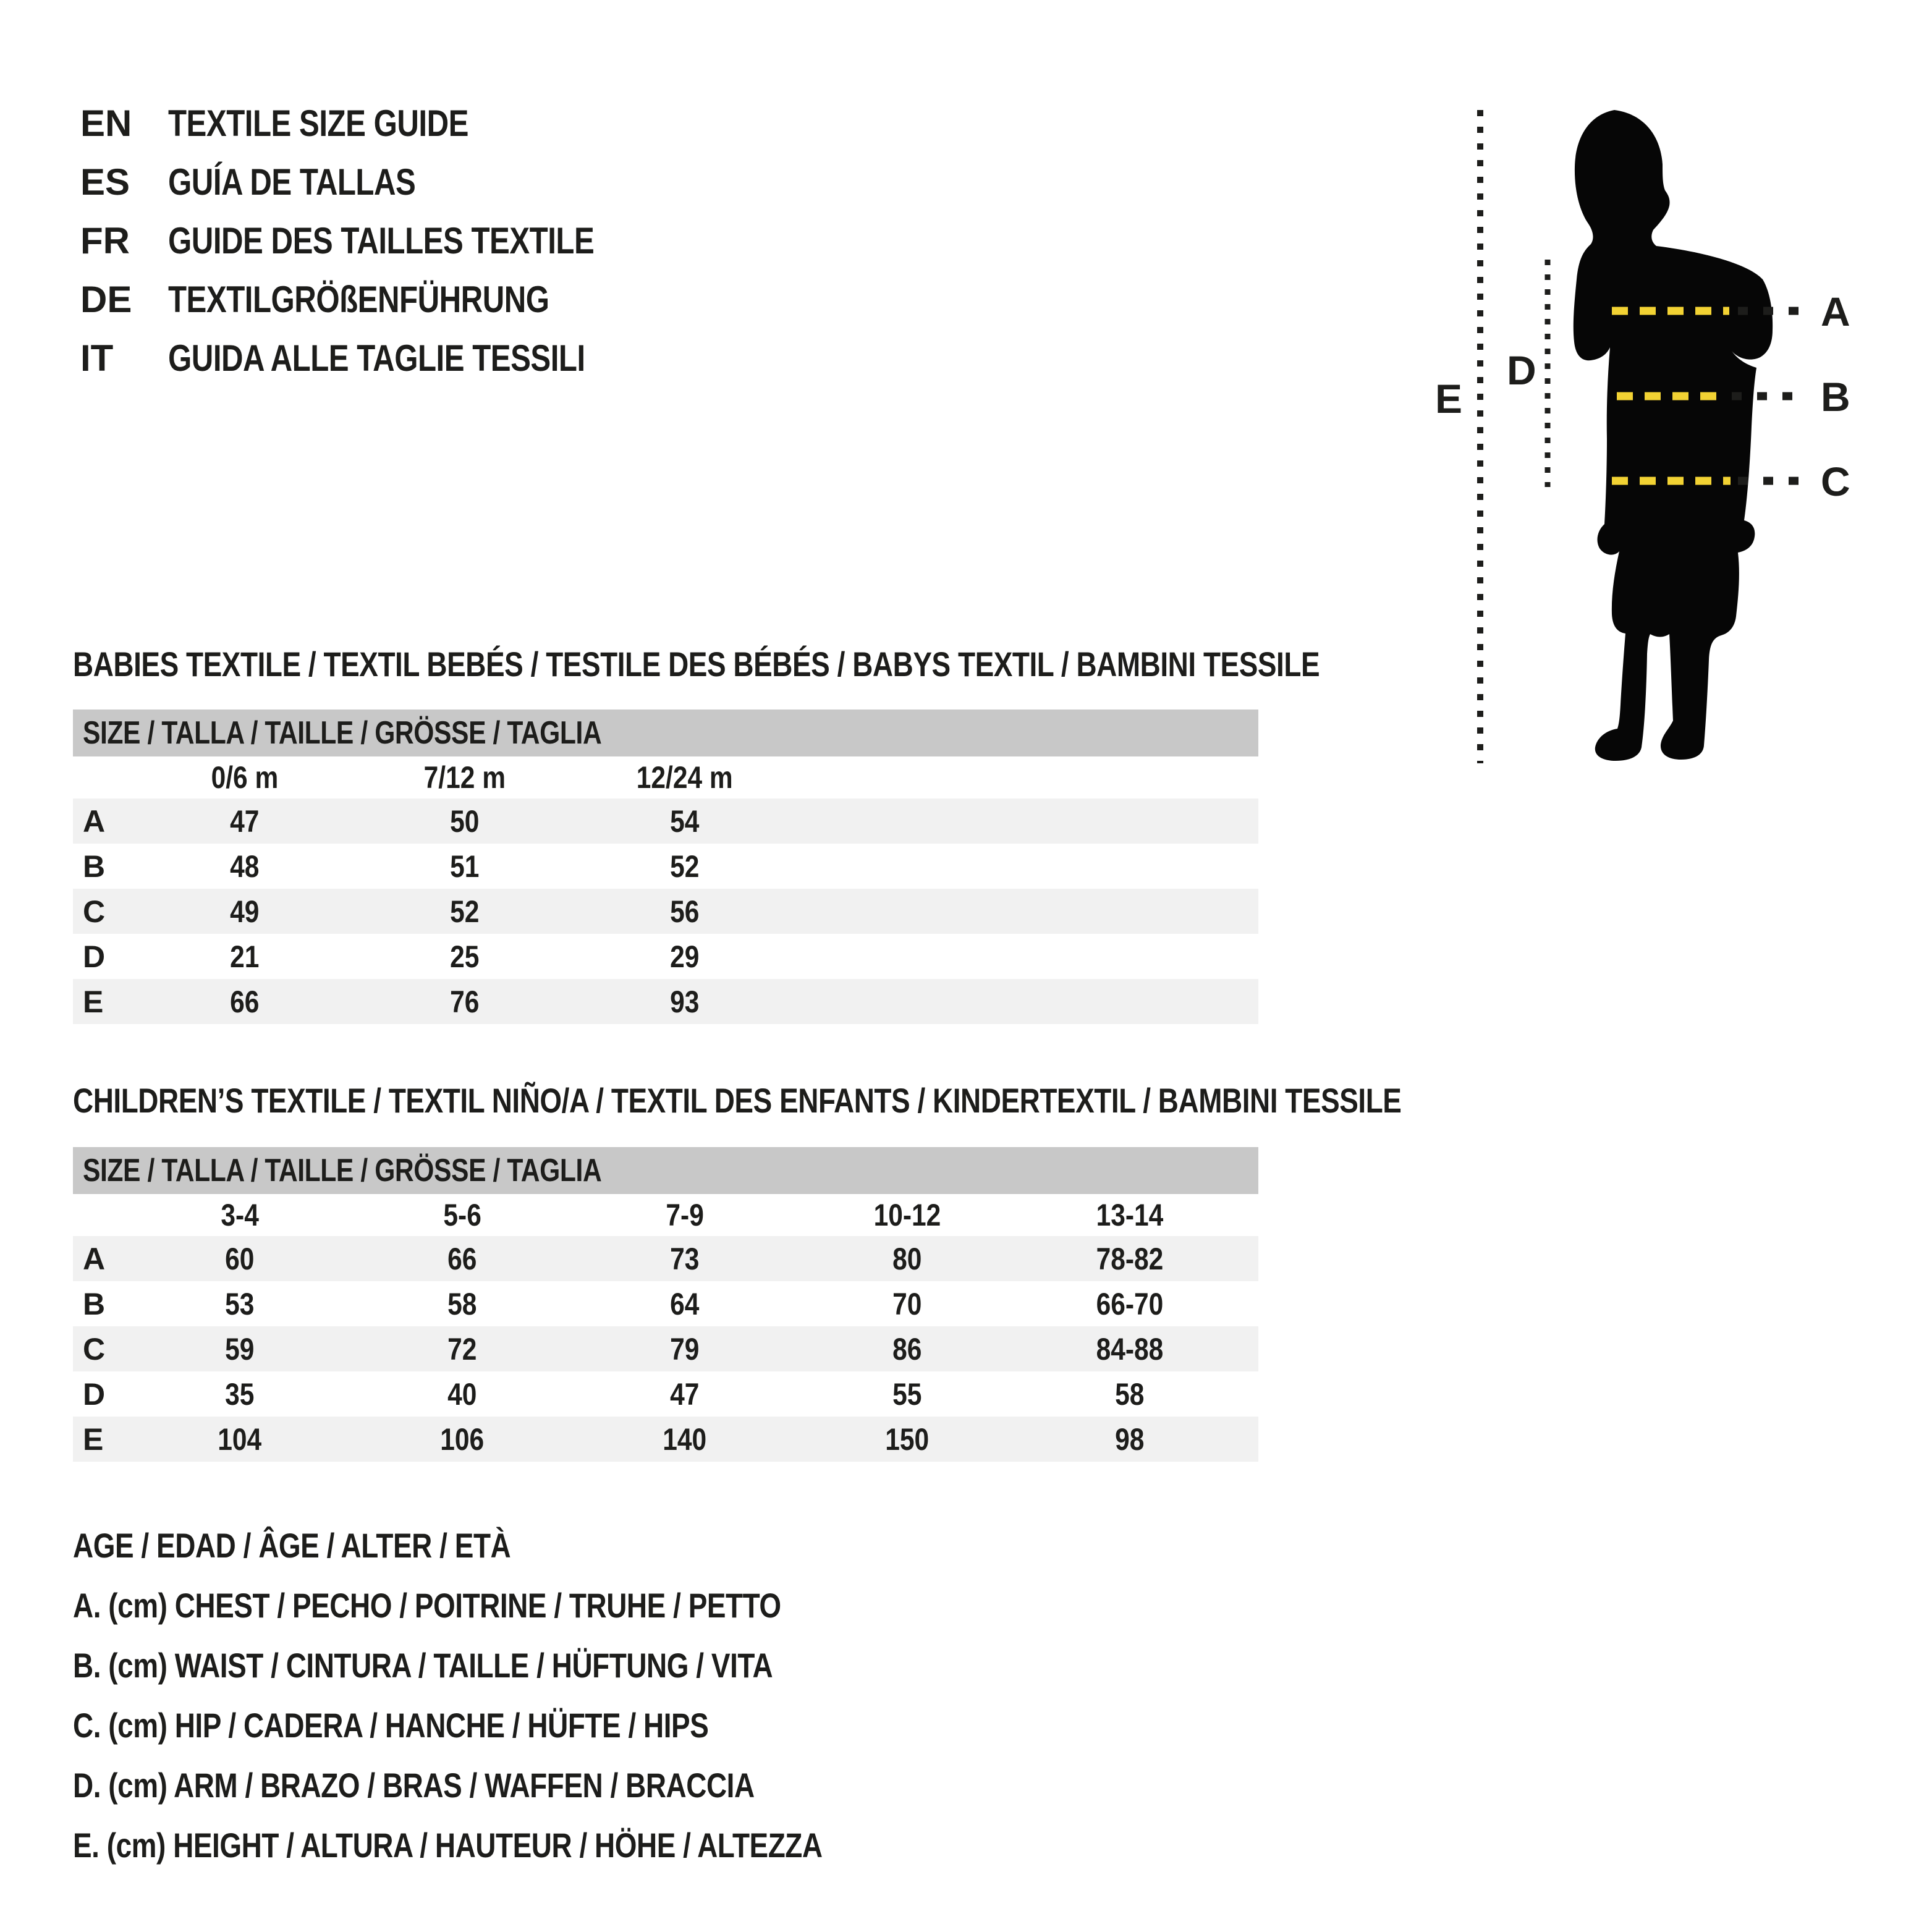 The height and width of the screenshot is (1932, 1932). Describe the element at coordinates (907, 1258) in the screenshot. I see `cell: 80` at that location.